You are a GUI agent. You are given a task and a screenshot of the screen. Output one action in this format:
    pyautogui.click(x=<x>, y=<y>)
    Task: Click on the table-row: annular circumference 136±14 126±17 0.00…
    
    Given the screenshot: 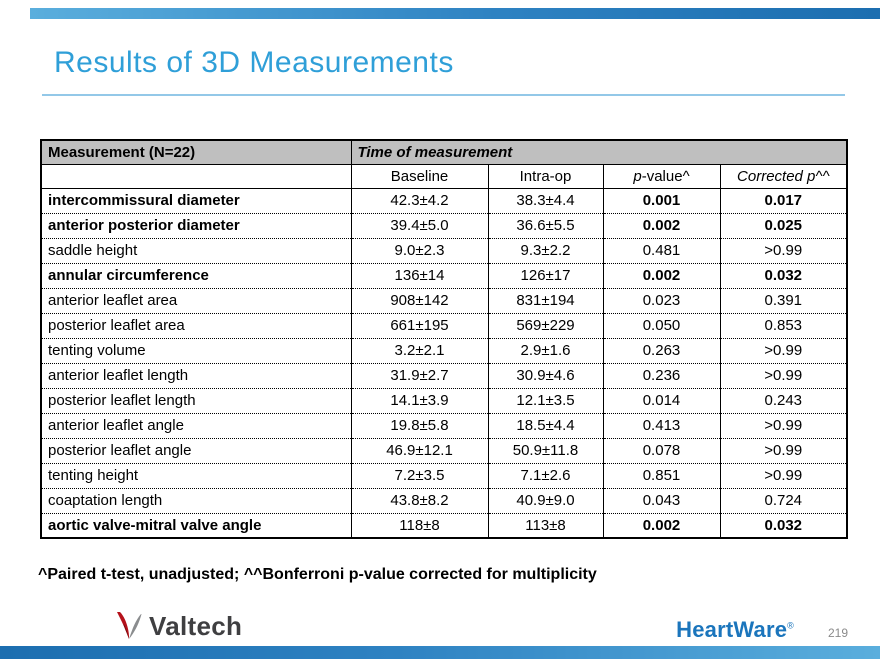 What is the action you would take?
    pyautogui.click(x=444, y=276)
    